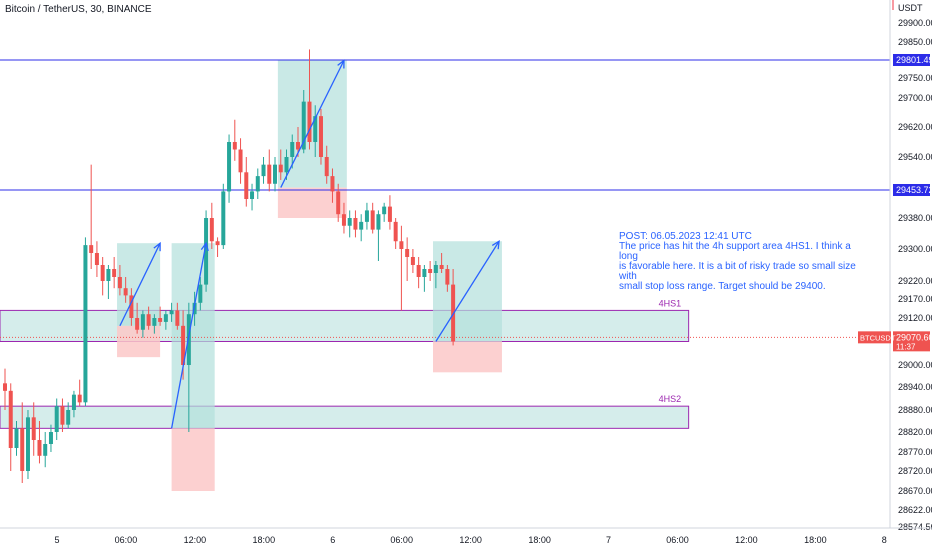  What do you see at coordinates (915, 527) in the screenshot?
I see `price-tick-label: 28574.56` at bounding box center [915, 527].